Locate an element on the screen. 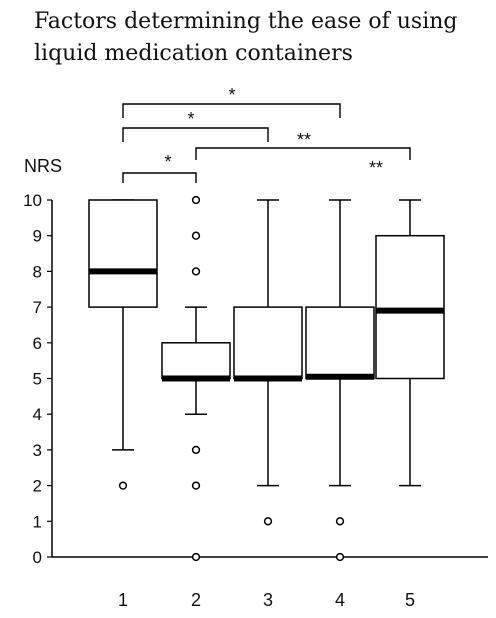 Image resolution: width=496 pixels, height=618 pixels. y-tick-label: 8 is located at coordinates (37, 271).